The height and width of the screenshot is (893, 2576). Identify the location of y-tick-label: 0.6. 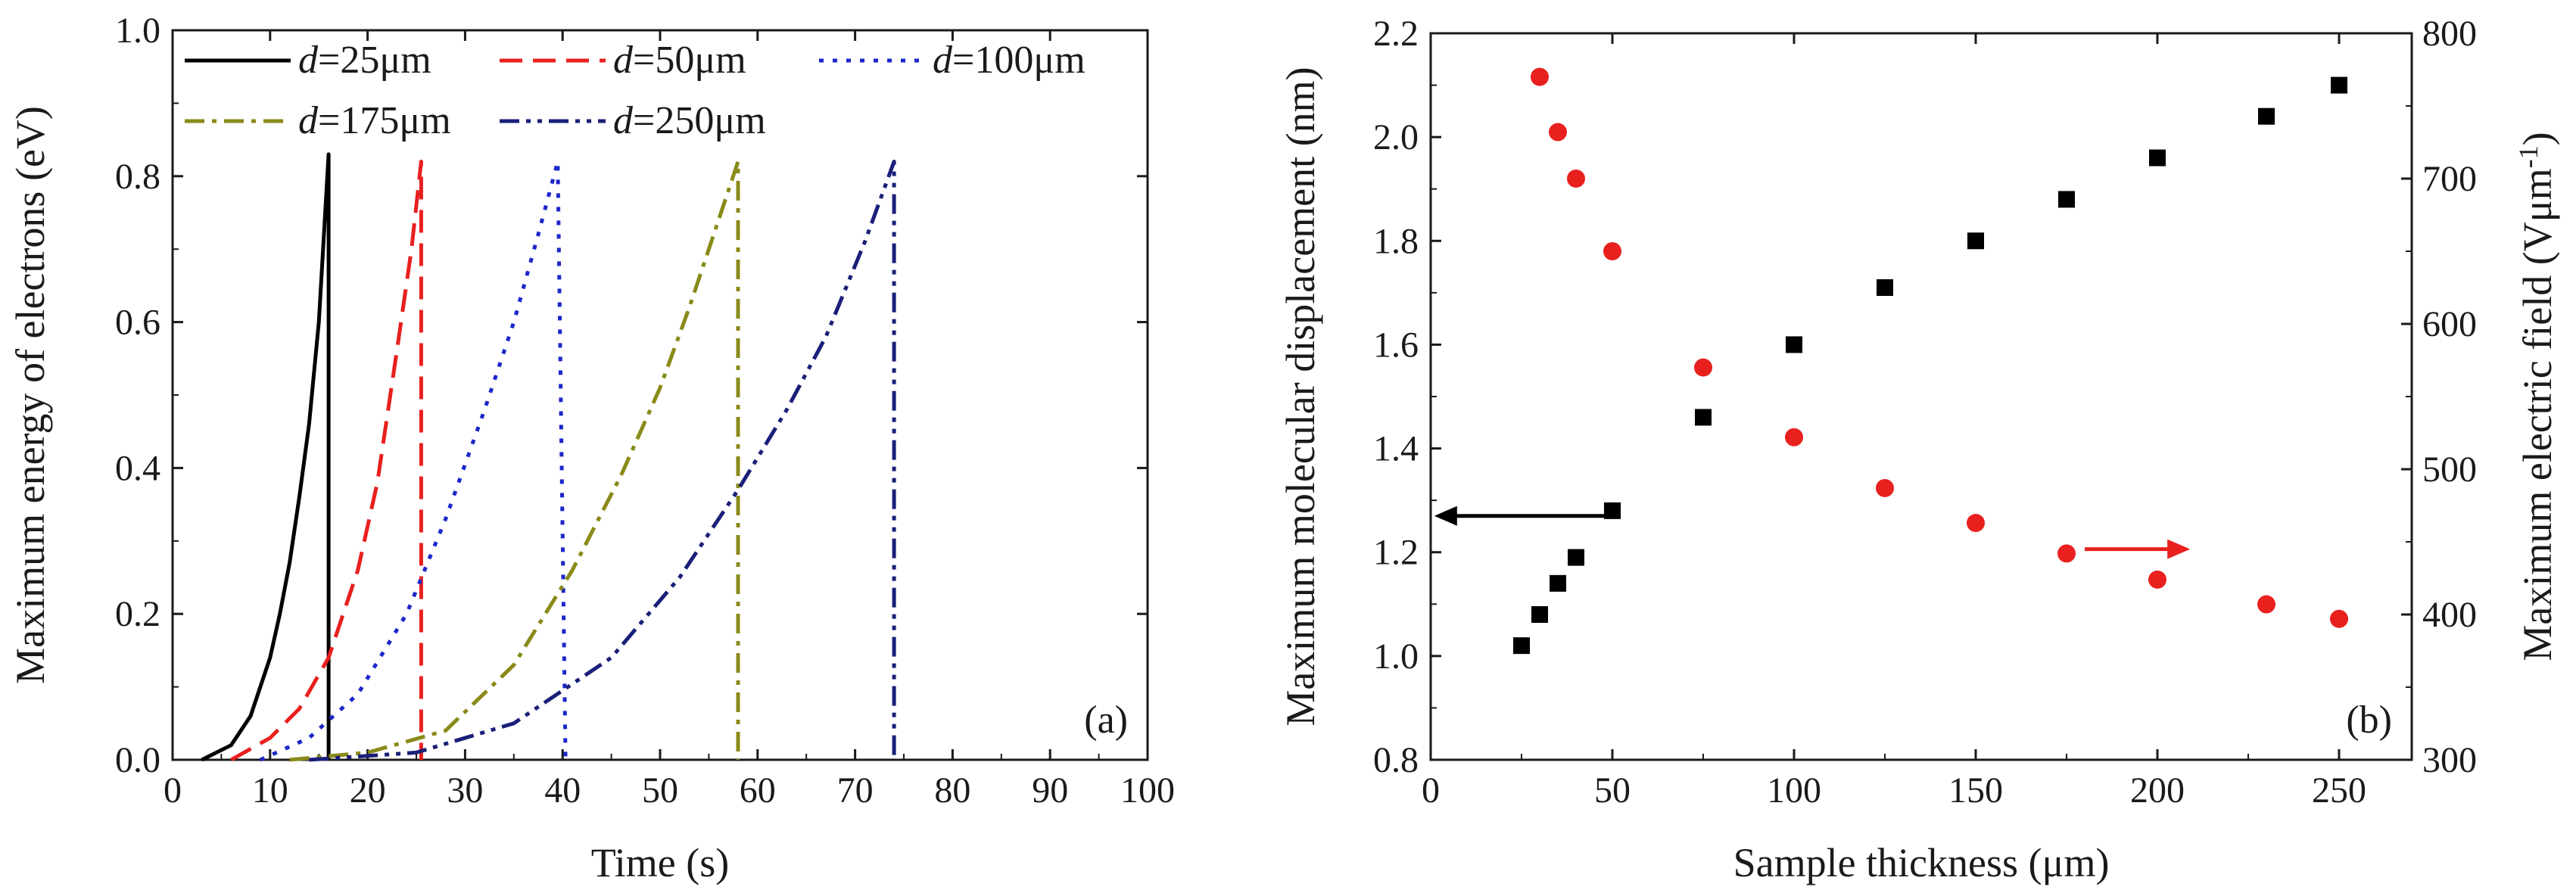
(137, 323).